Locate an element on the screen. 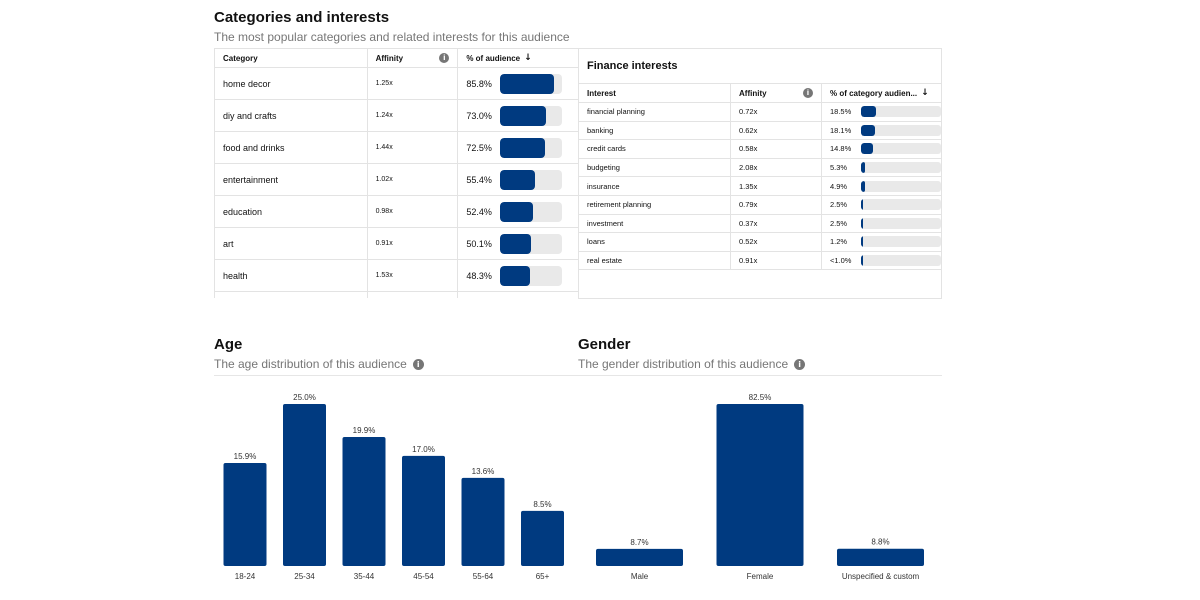  finance-affinity-header-label: Affinity is located at coordinates (753, 93).